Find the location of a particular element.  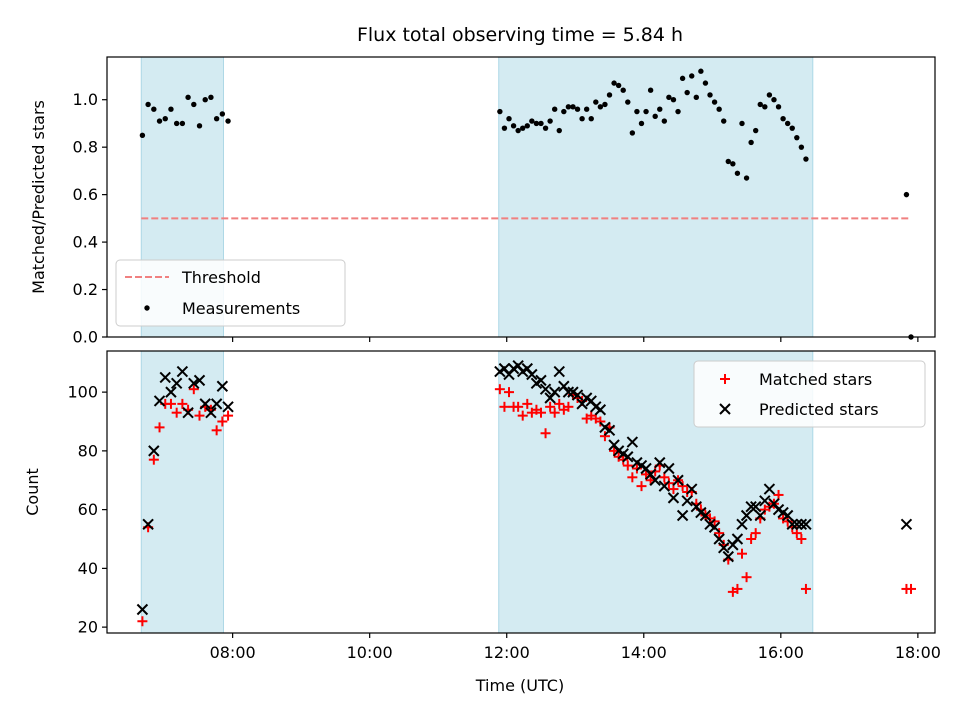

y-tick-label: 60 is located at coordinates (88, 509).